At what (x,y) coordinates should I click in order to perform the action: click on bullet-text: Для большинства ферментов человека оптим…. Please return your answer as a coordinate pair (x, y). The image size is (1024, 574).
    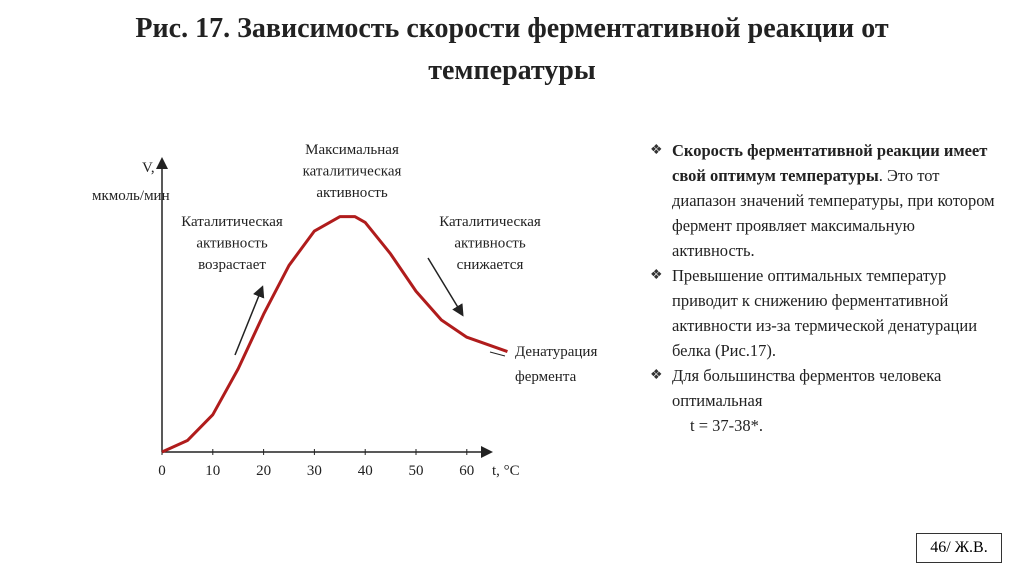
    Looking at the image, I should click on (807, 388).